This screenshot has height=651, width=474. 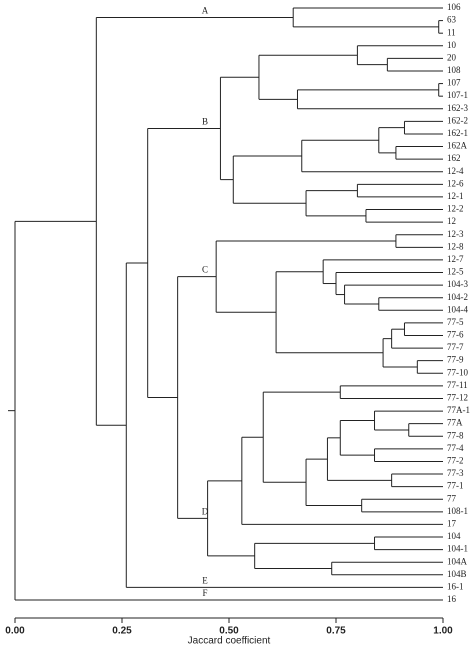 What do you see at coordinates (455, 234) in the screenshot?
I see `leaf-label: 12-3` at bounding box center [455, 234].